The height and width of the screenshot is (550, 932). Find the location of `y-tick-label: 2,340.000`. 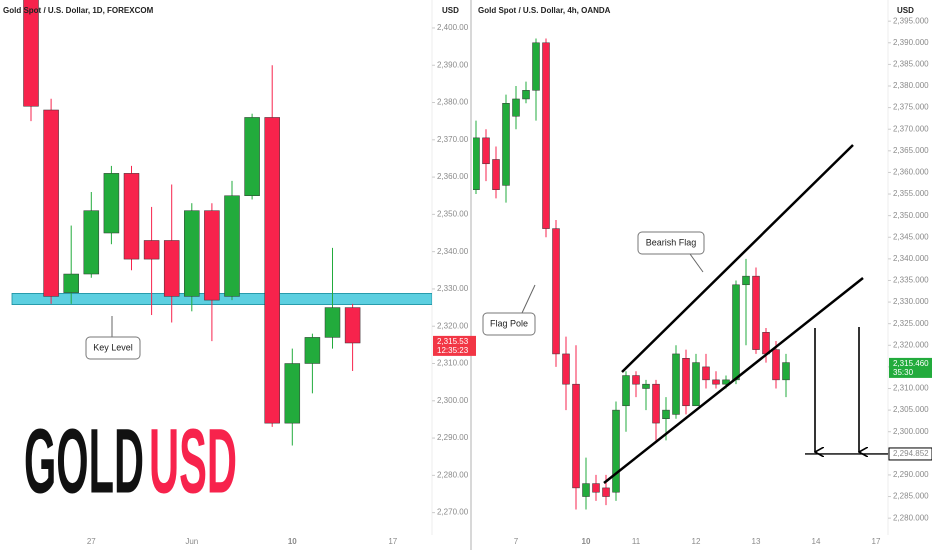

y-tick-label: 2,340.000 is located at coordinates (911, 258).